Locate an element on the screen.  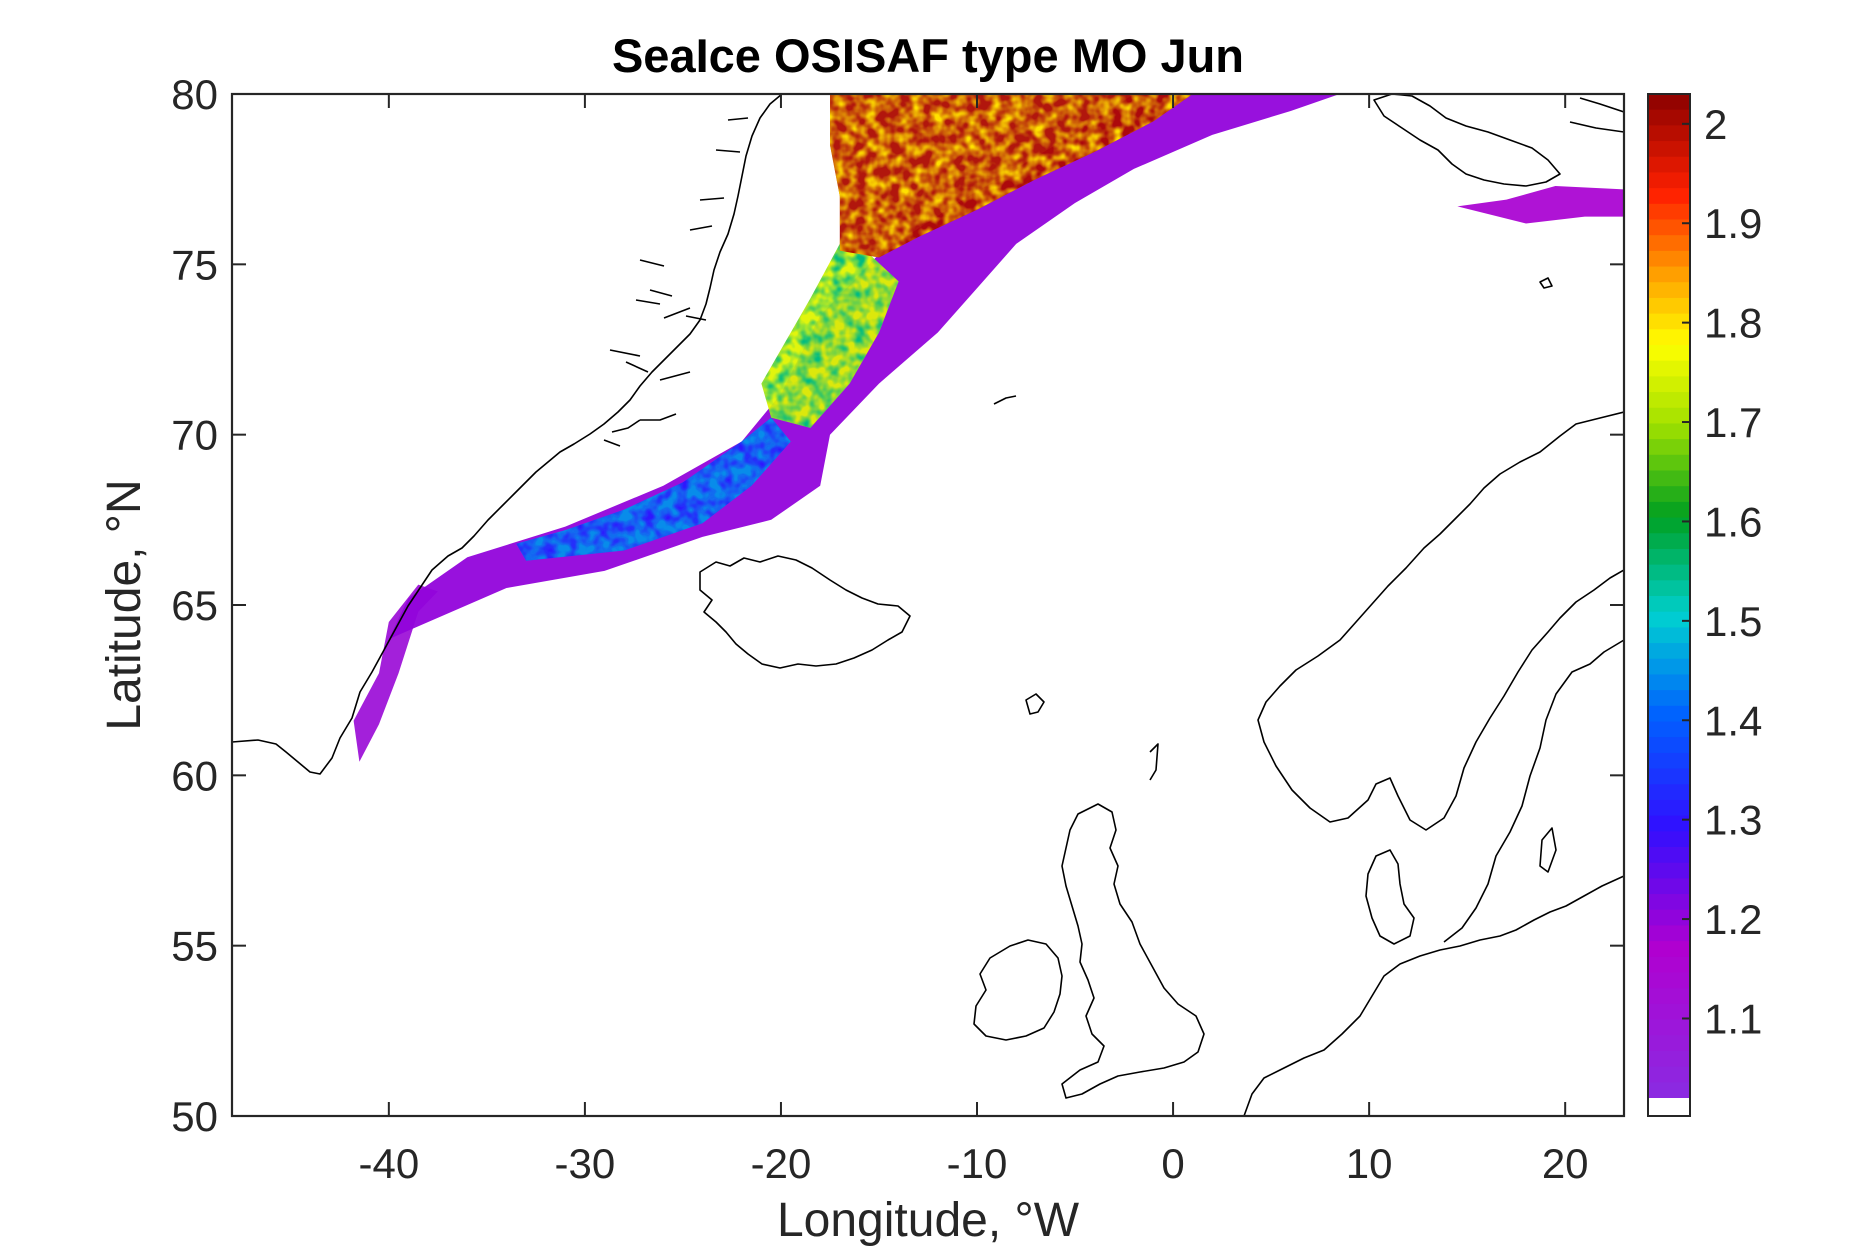
ice-texture is located at coordinates (854, 327).